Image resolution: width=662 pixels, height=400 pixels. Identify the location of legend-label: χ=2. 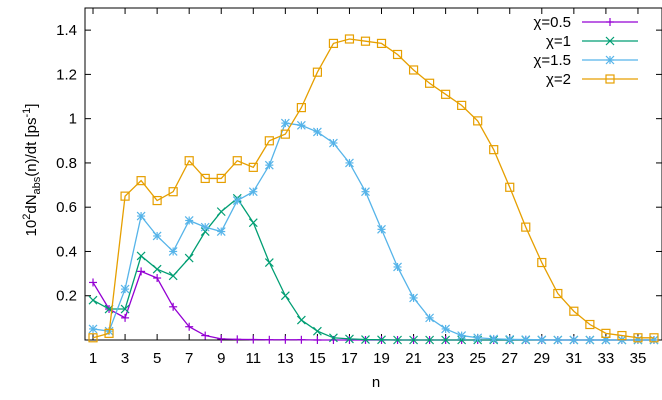
(558, 79).